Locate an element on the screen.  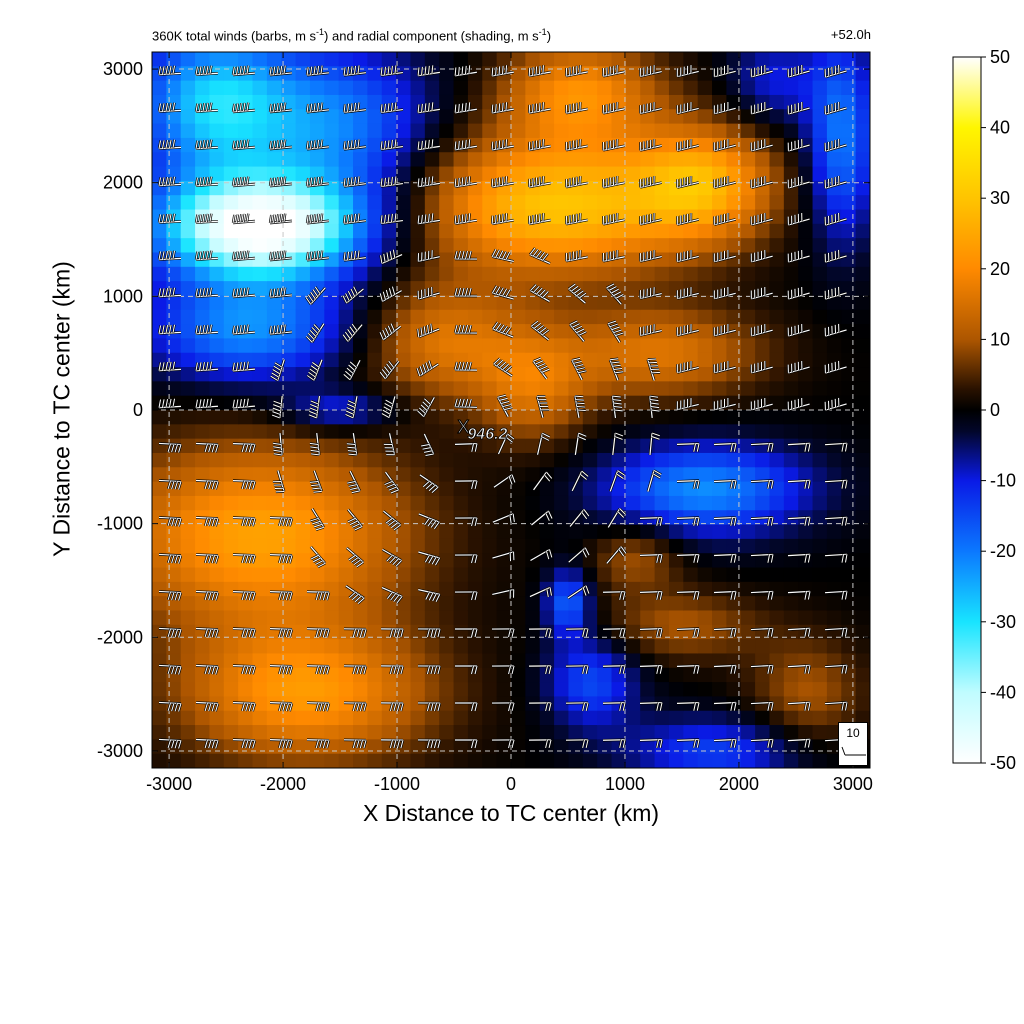
colorbar-tick-label: -30 is located at coordinates (1003, 622).